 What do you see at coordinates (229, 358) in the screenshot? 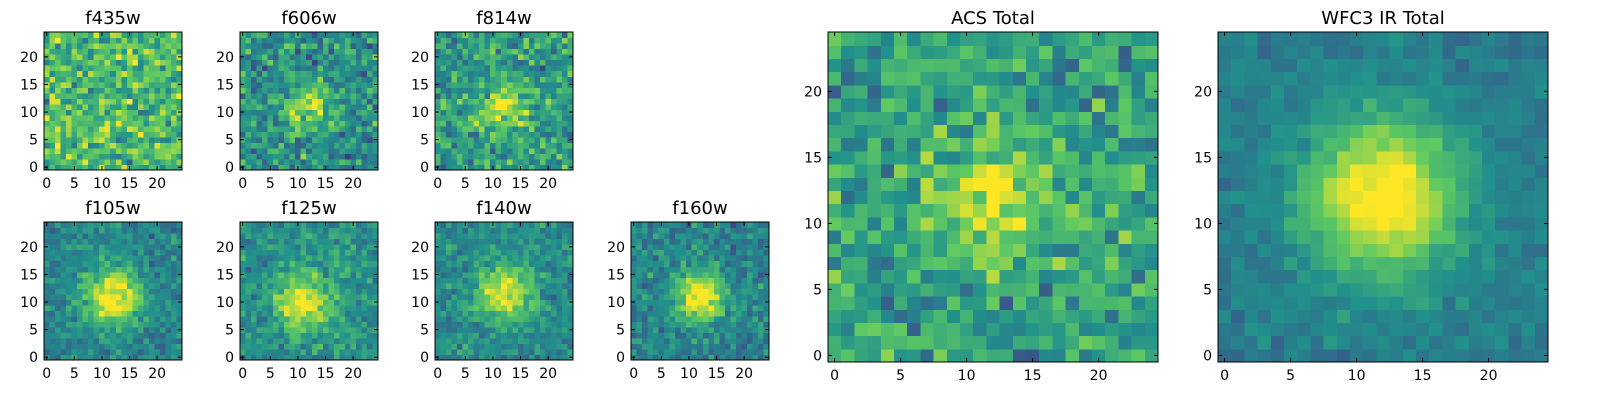
I see `y-tick-label: 0` at bounding box center [229, 358].